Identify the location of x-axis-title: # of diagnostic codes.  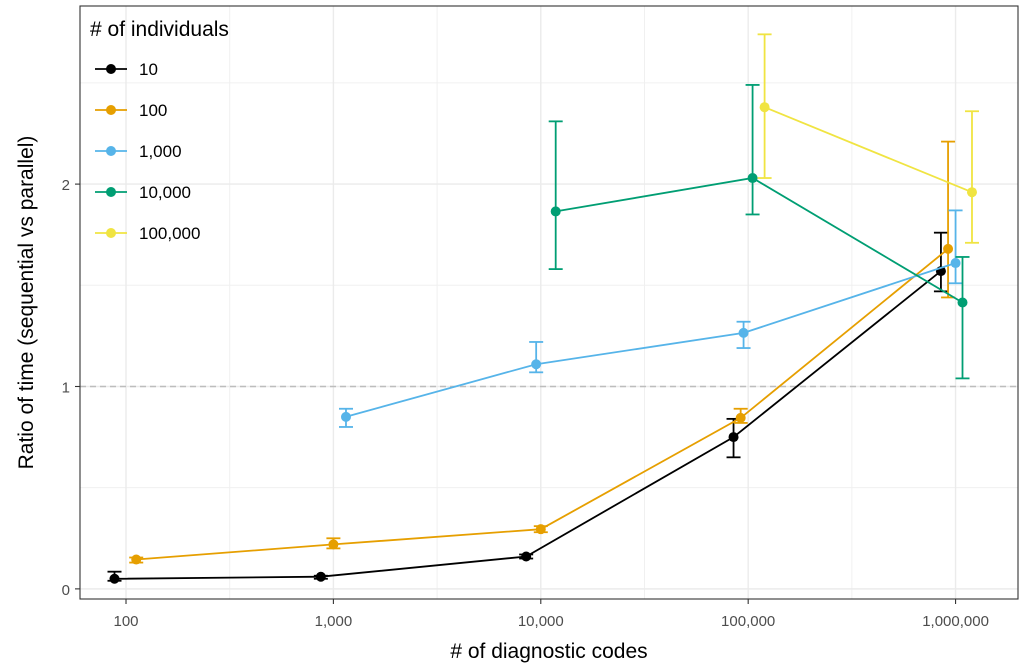
(548, 651).